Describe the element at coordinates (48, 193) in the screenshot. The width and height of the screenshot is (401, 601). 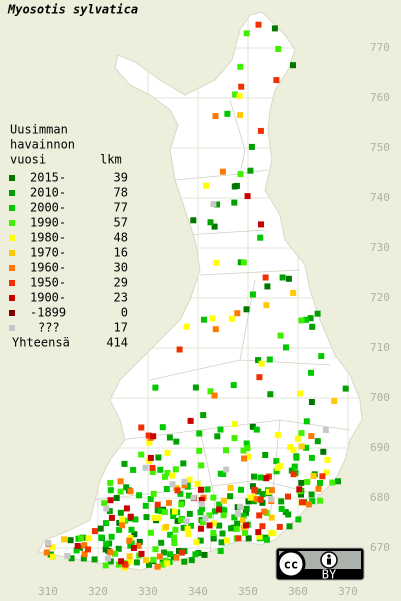
I see `legend-label: 2010-` at that location.